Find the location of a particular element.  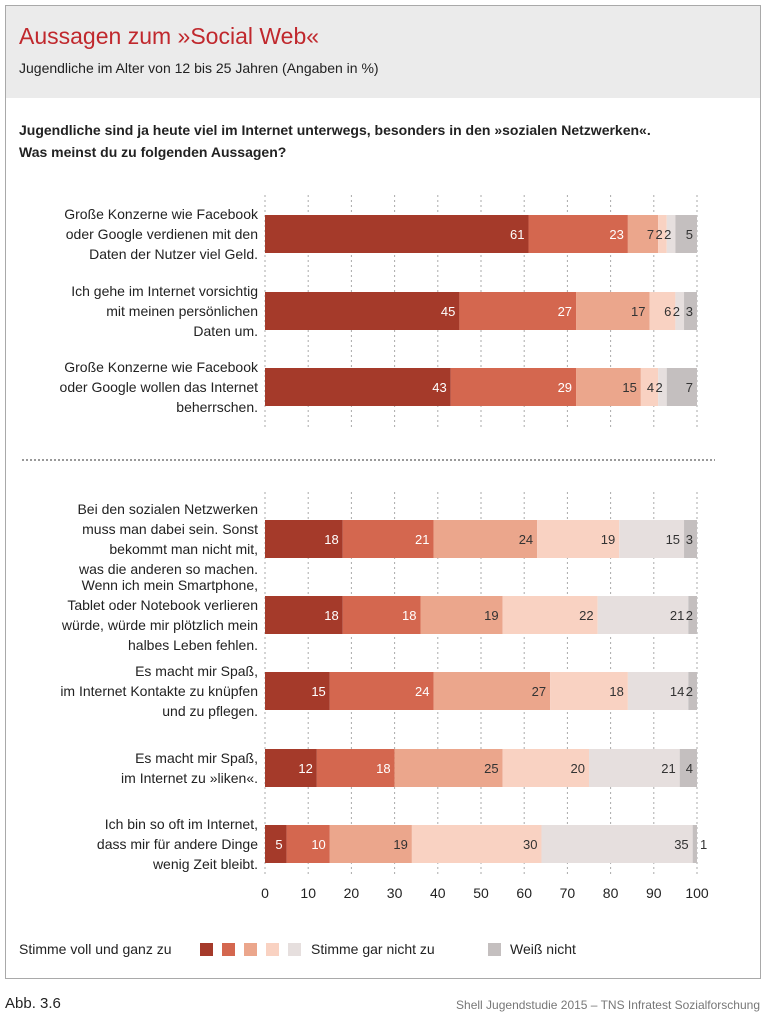

category-label-line: Daten der Nutzer viel Geld. is located at coordinates (173, 254).